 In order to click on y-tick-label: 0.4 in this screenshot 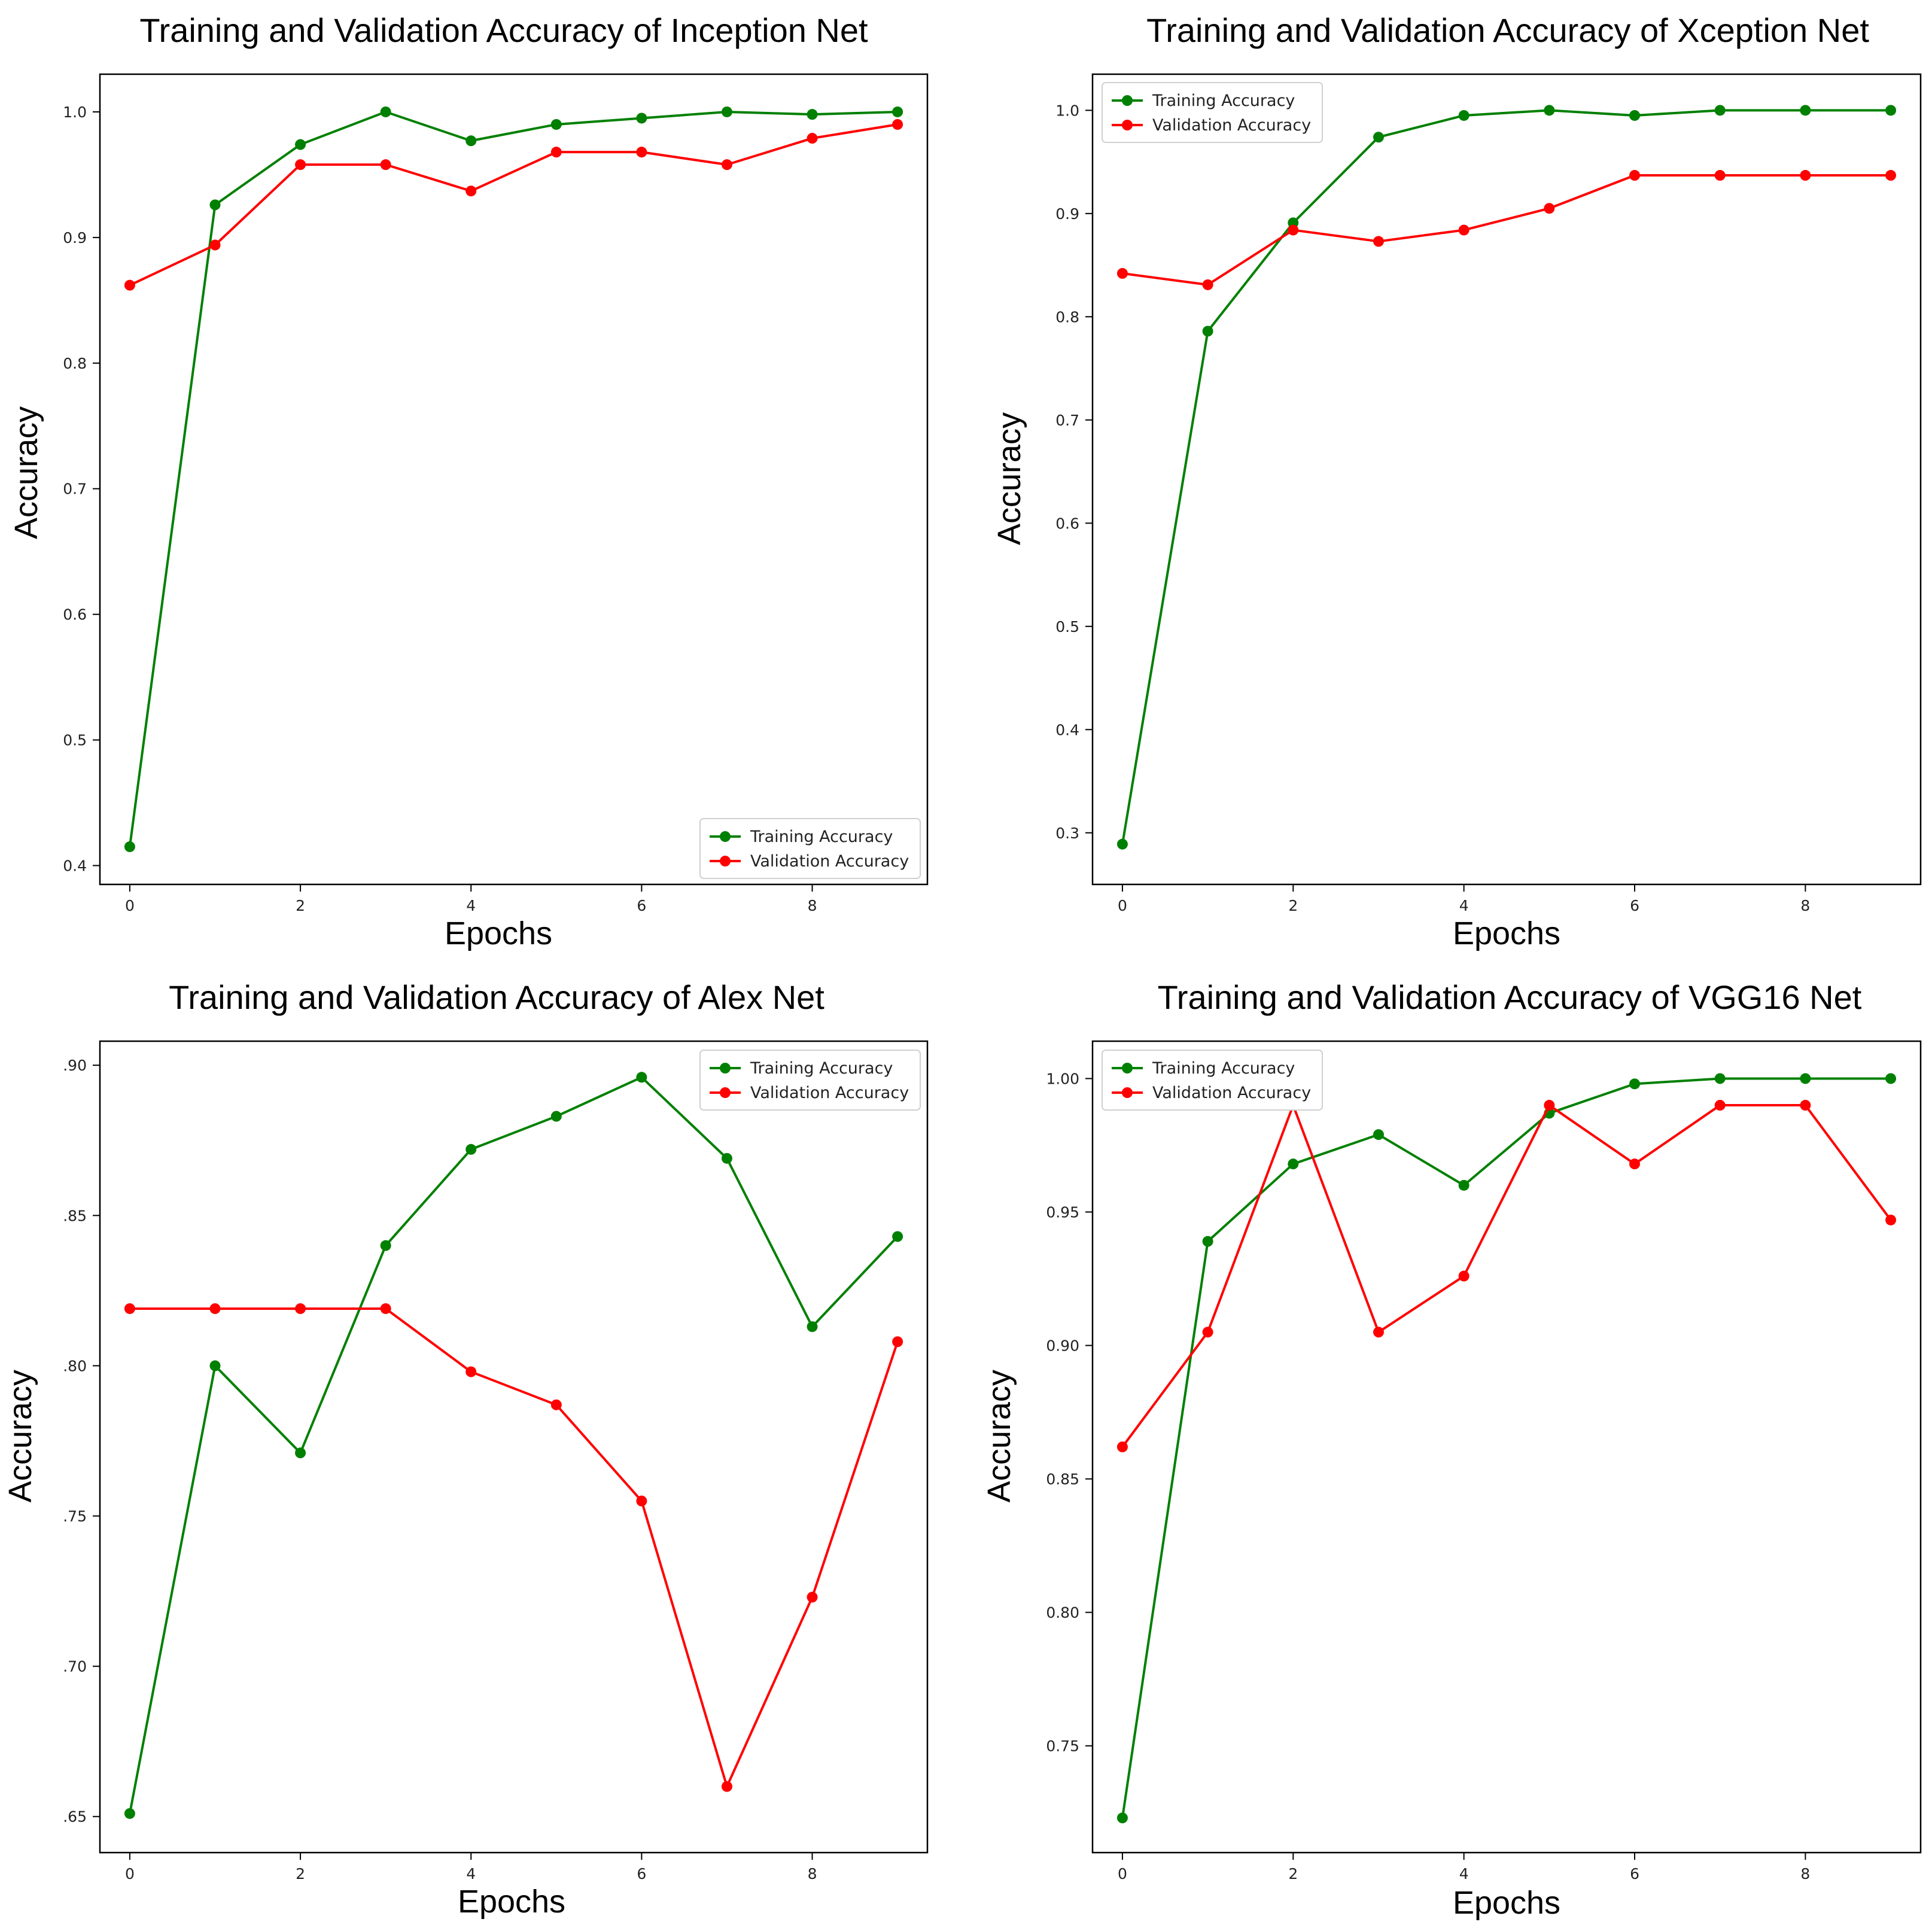, I will do `click(1067, 729)`.